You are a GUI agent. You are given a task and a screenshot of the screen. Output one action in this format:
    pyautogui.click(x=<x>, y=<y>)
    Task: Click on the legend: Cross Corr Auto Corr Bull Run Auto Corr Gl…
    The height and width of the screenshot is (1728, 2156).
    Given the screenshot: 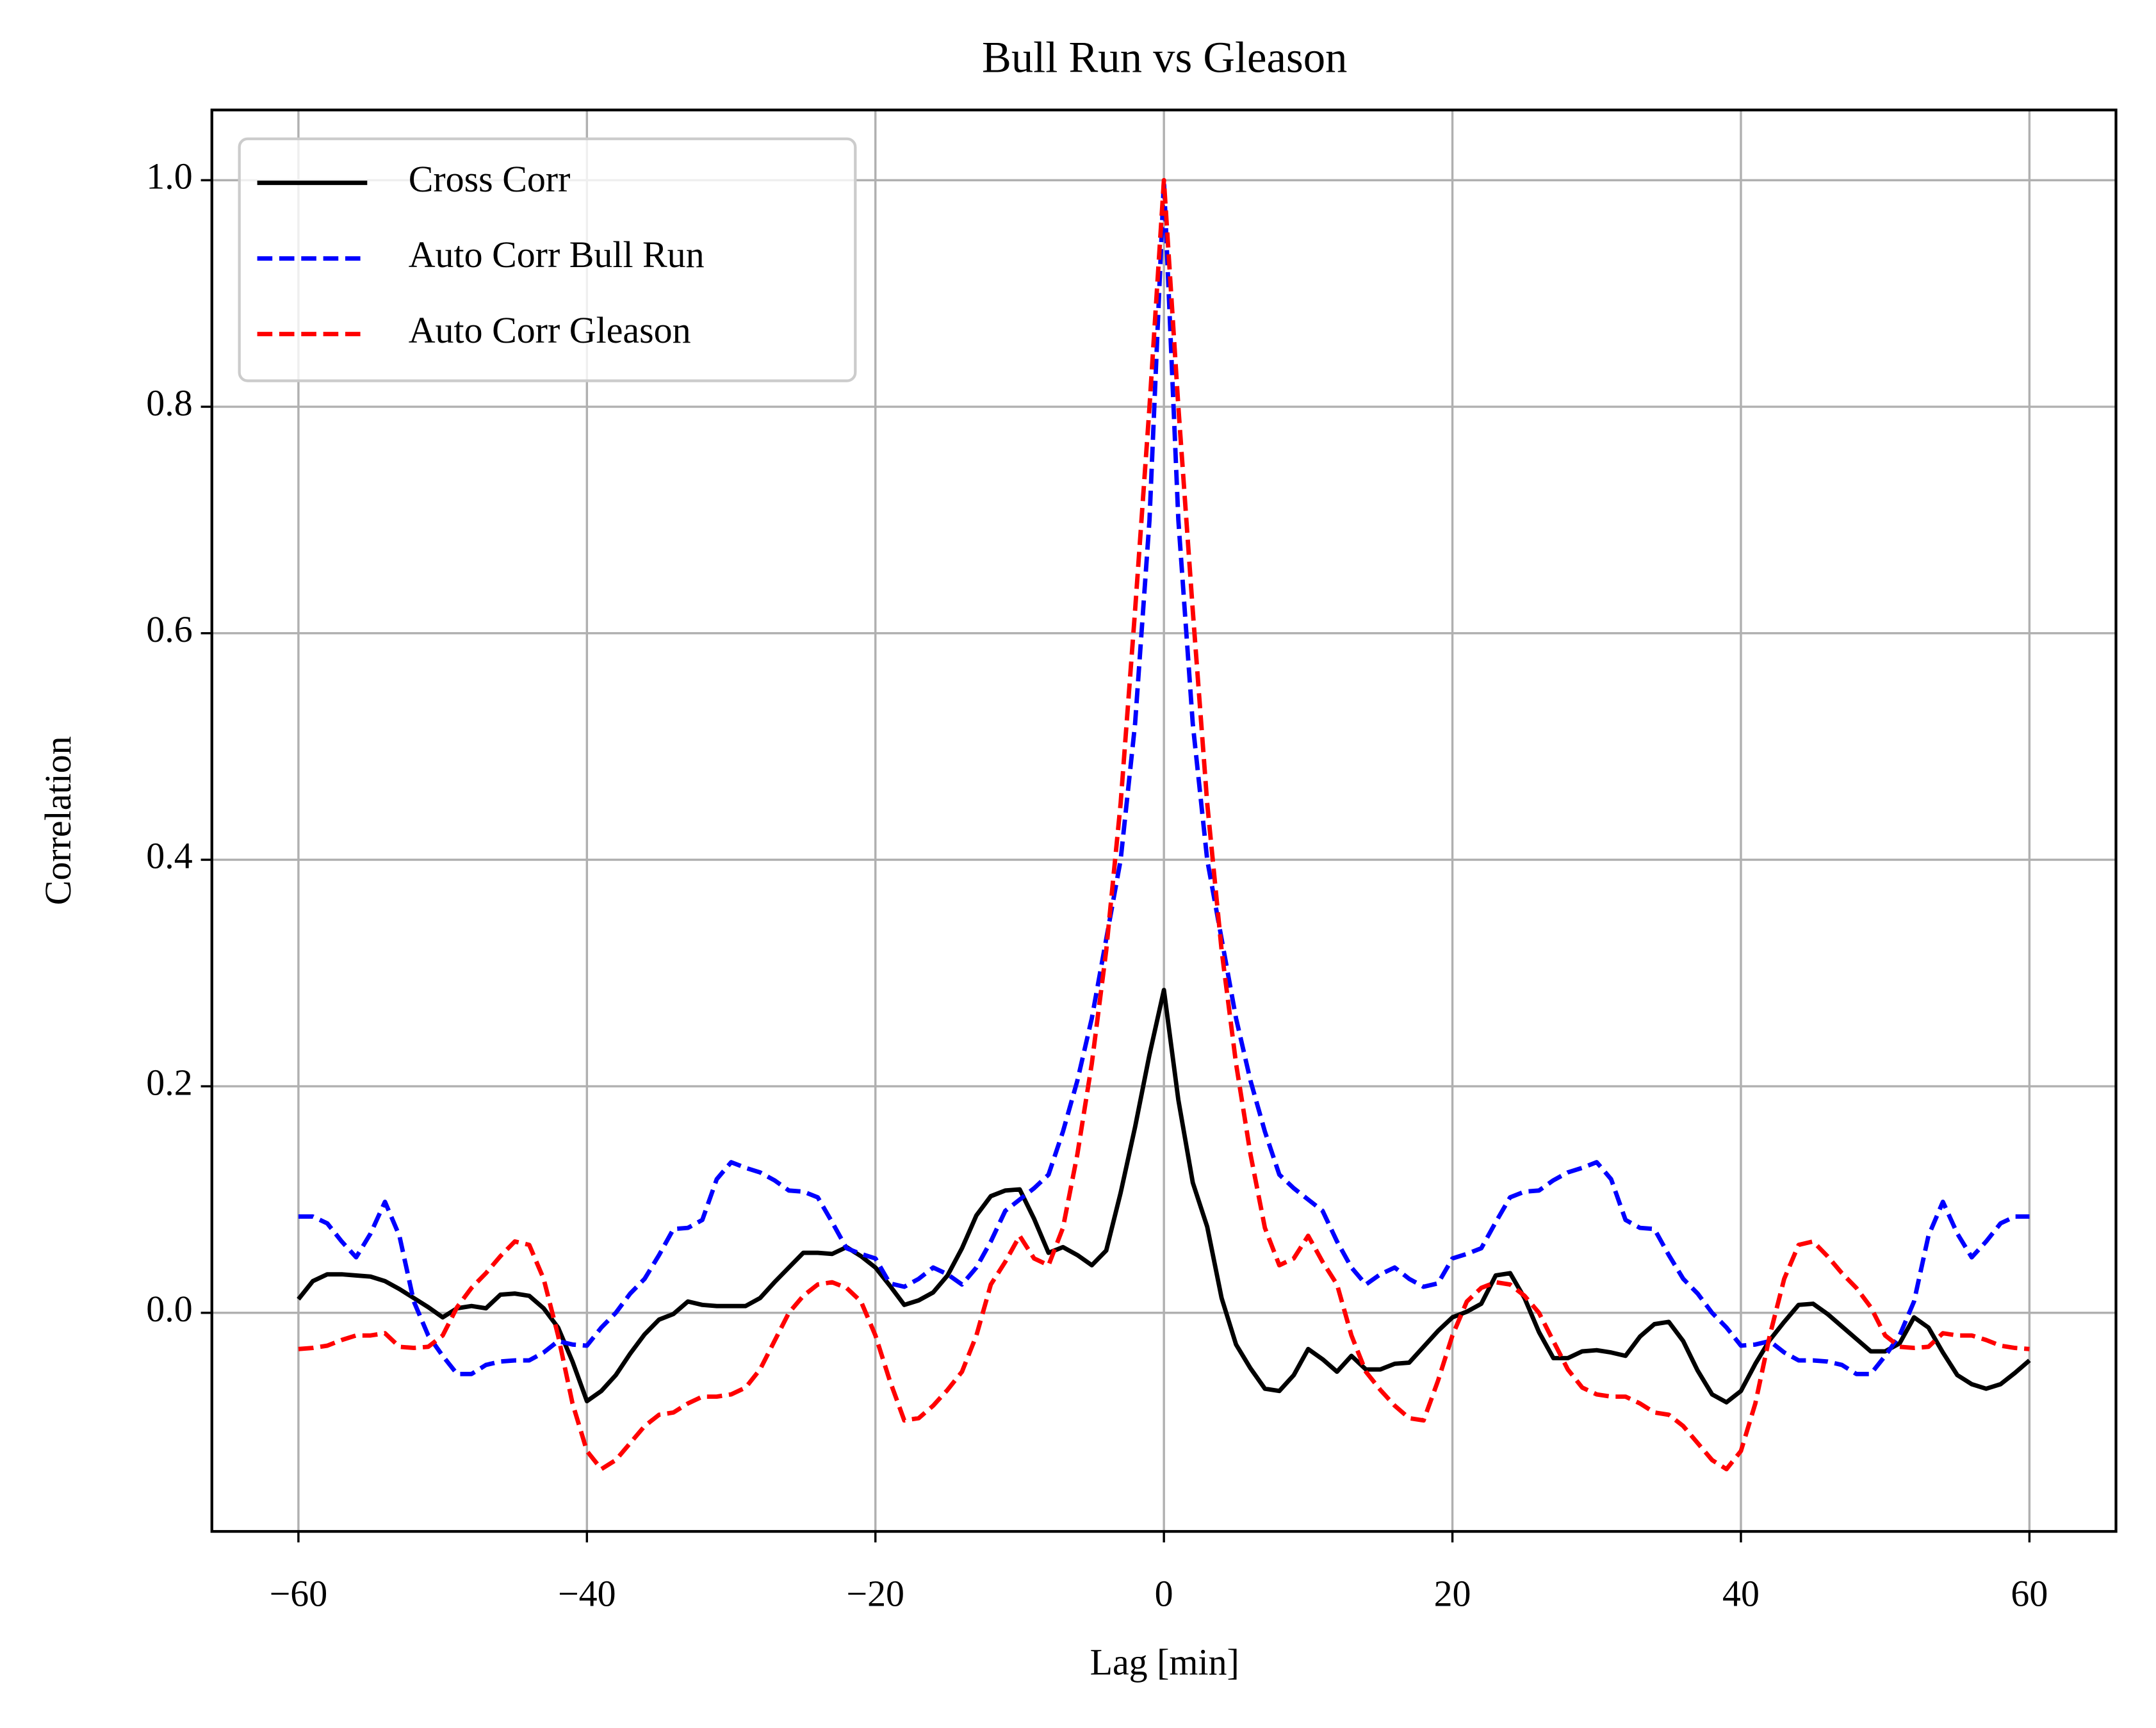 What is the action you would take?
    pyautogui.click(x=547, y=259)
    